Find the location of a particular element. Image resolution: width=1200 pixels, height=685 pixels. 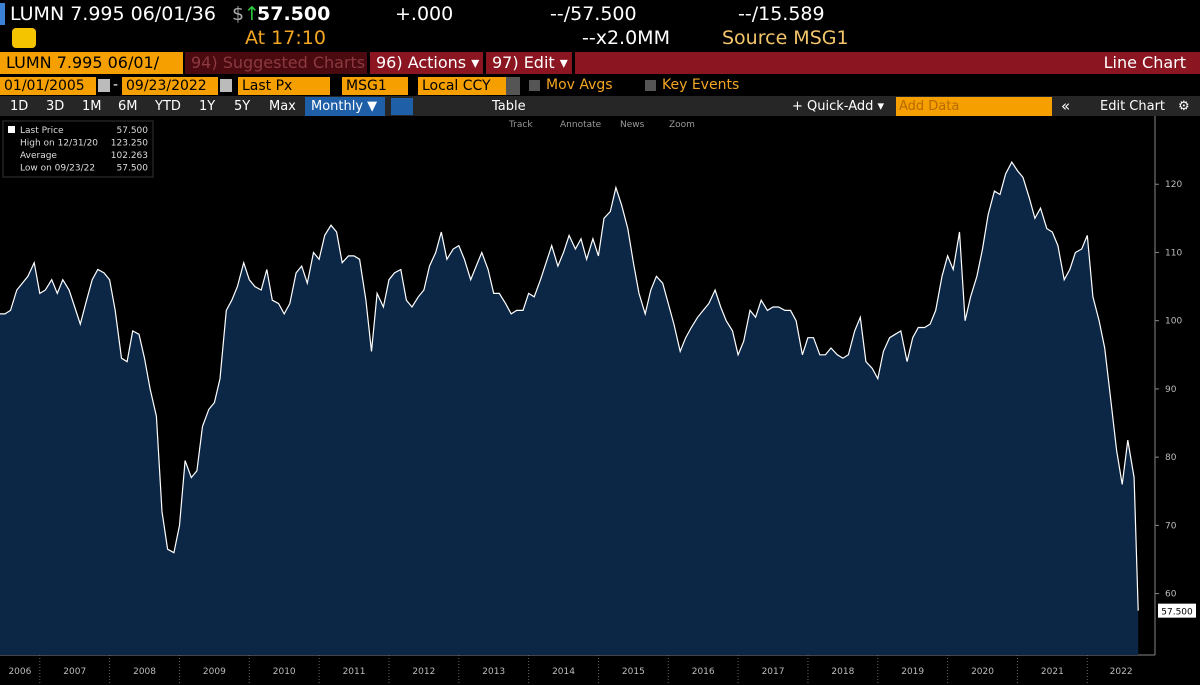

last-value-tag is located at coordinates (1177, 610).